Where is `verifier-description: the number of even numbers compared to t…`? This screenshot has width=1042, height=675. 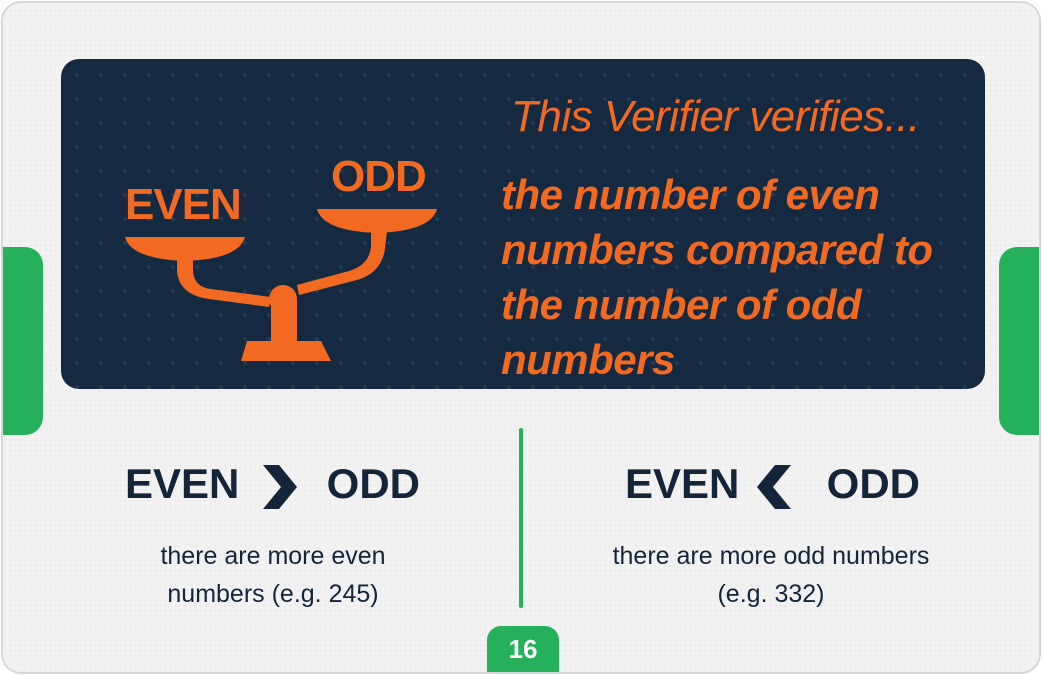
verifier-description: the number of even numbers compared to t… is located at coordinates (717, 277).